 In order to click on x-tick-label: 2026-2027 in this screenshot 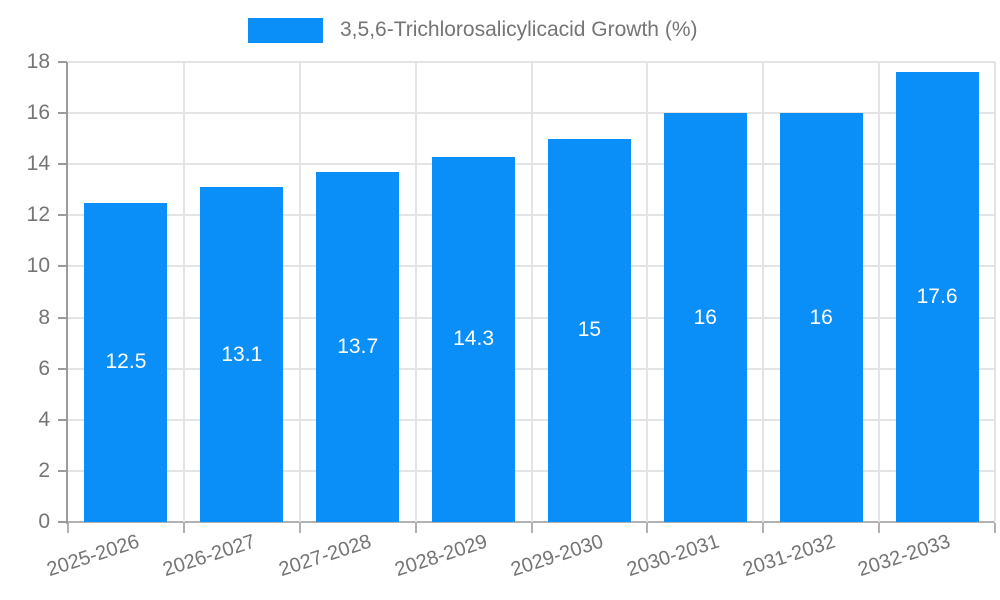, I will do `click(209, 556)`.